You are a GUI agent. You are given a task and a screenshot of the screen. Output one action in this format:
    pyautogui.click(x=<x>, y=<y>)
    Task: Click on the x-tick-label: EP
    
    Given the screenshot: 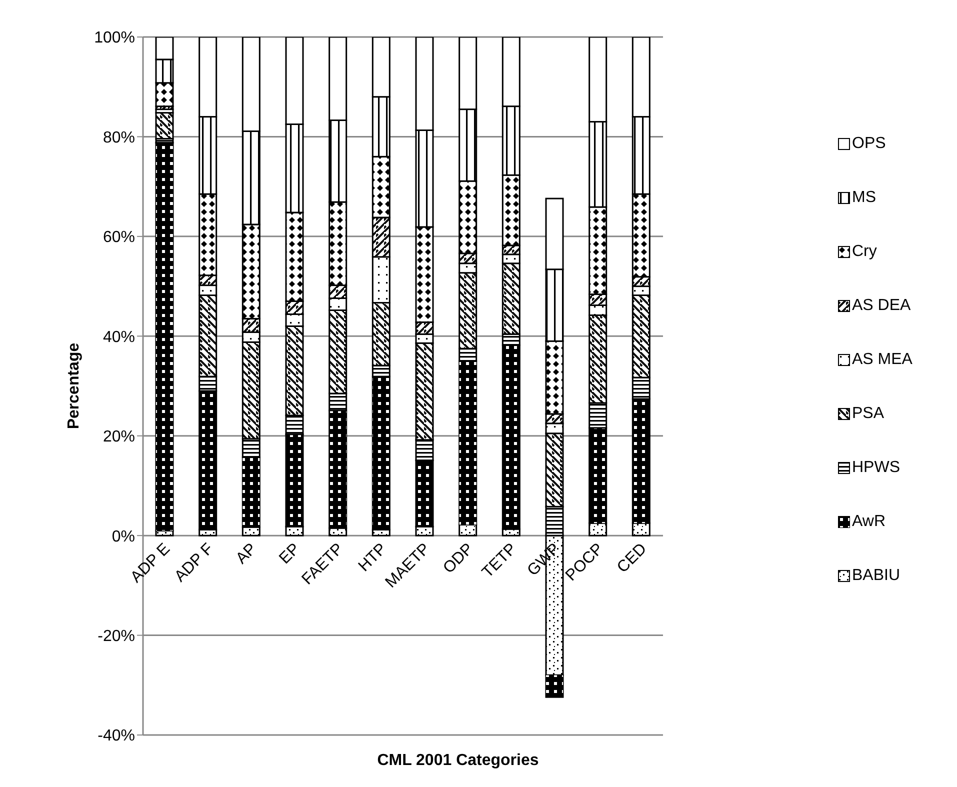 What is the action you would take?
    pyautogui.click(x=290, y=554)
    